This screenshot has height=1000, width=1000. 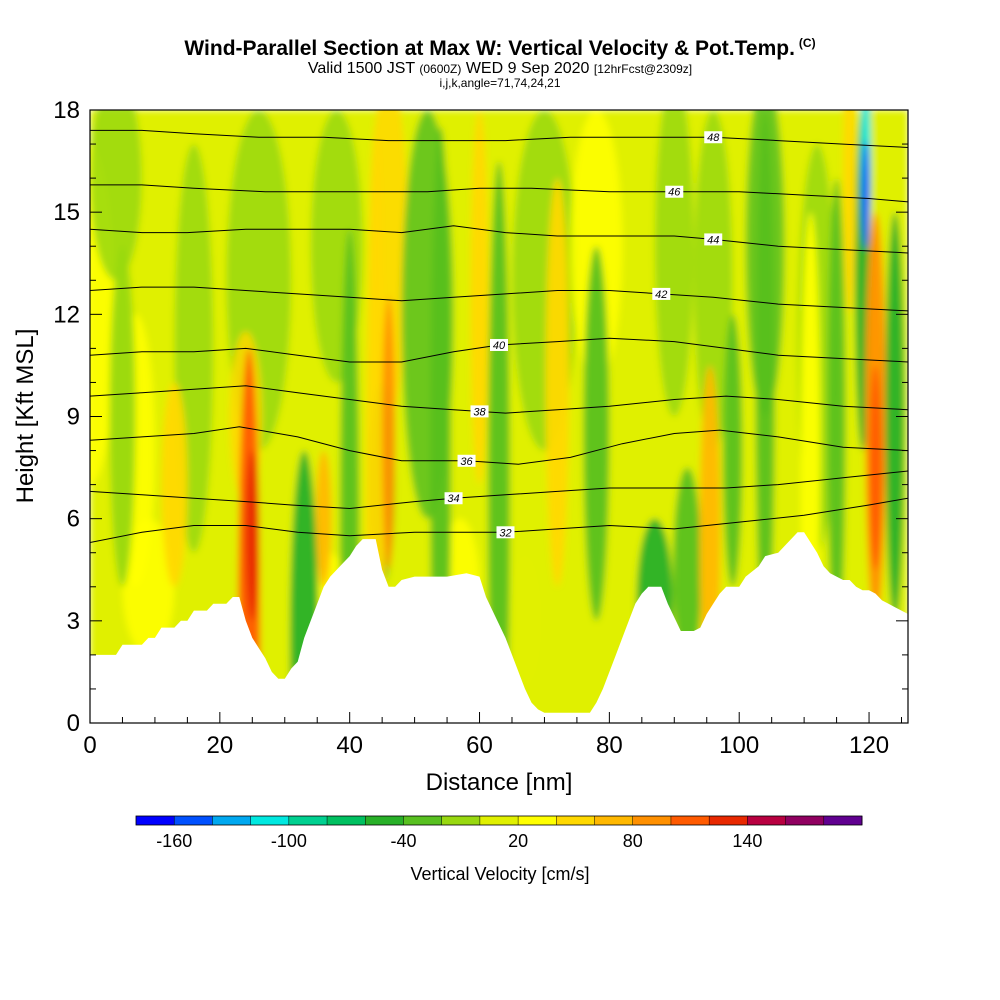 I want to click on isentrope-label: 40, so click(x=499, y=346).